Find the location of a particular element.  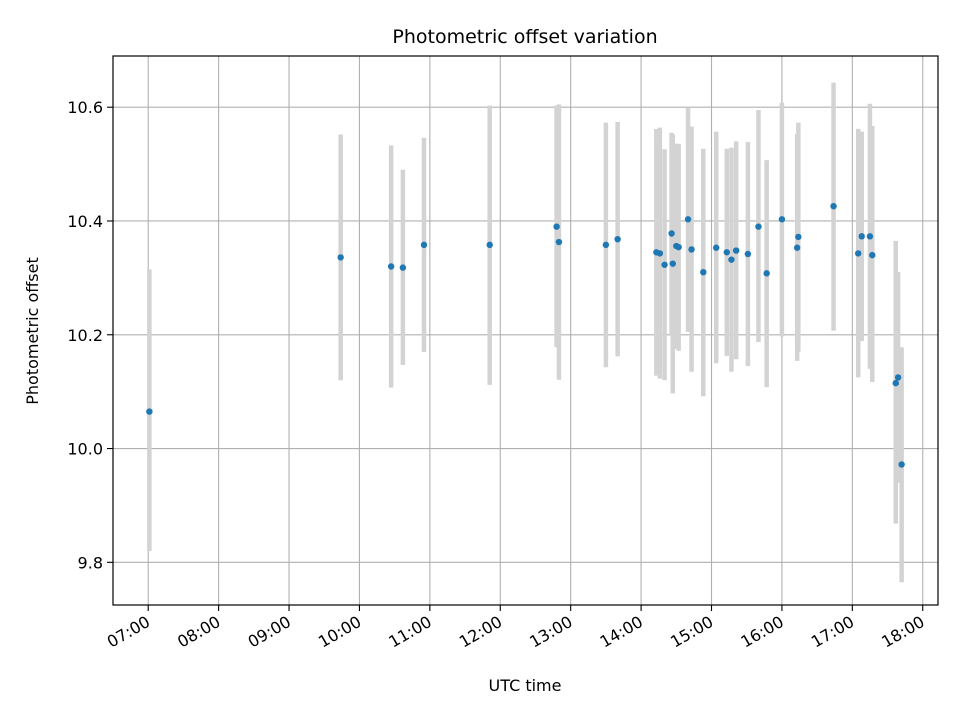

x-axis-label: UTC time is located at coordinates (525, 685).